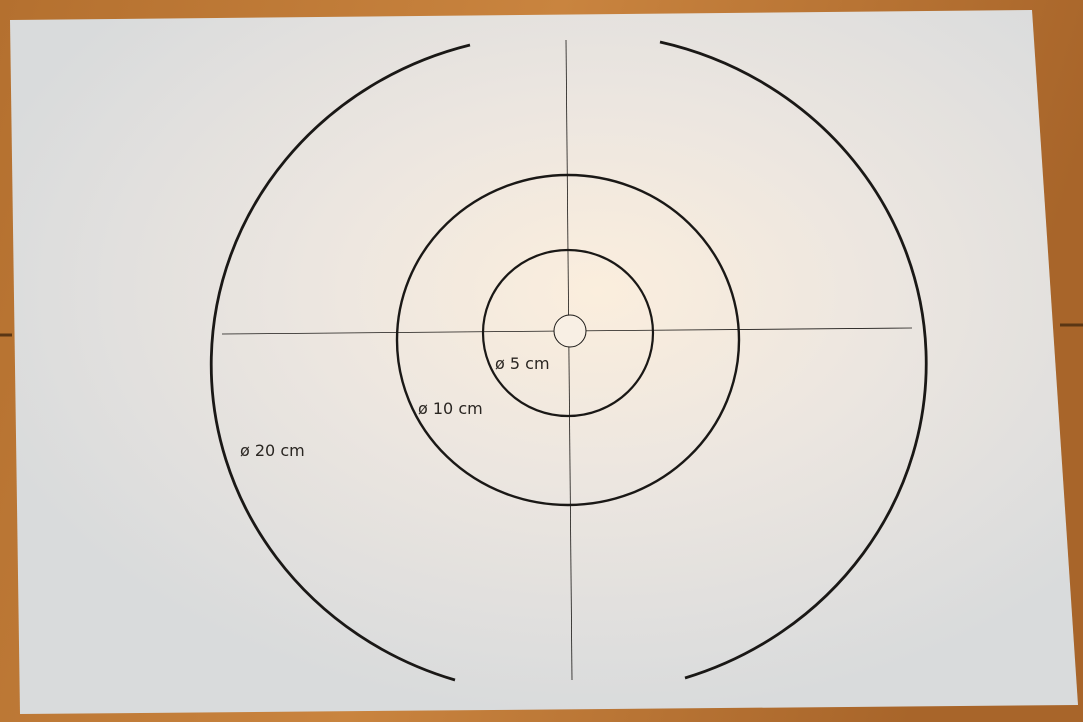 This screenshot has height=722, width=1083. I want to click on vertical-axis, so click(569, 360).